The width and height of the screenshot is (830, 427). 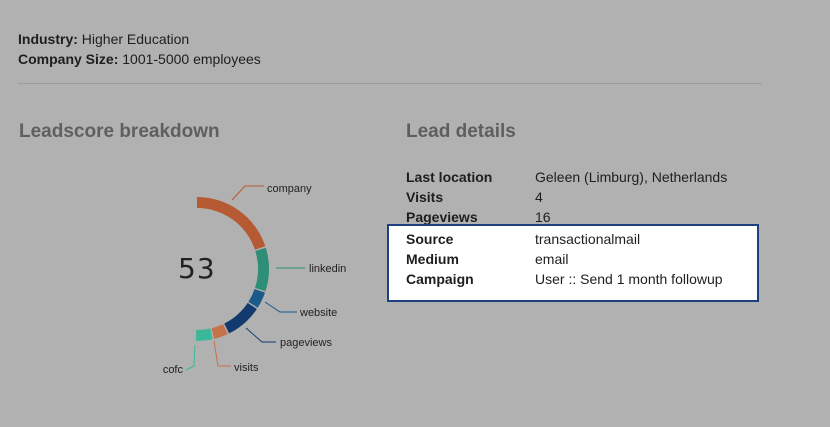 What do you see at coordinates (430, 239) in the screenshot?
I see `detail-label: Source` at bounding box center [430, 239].